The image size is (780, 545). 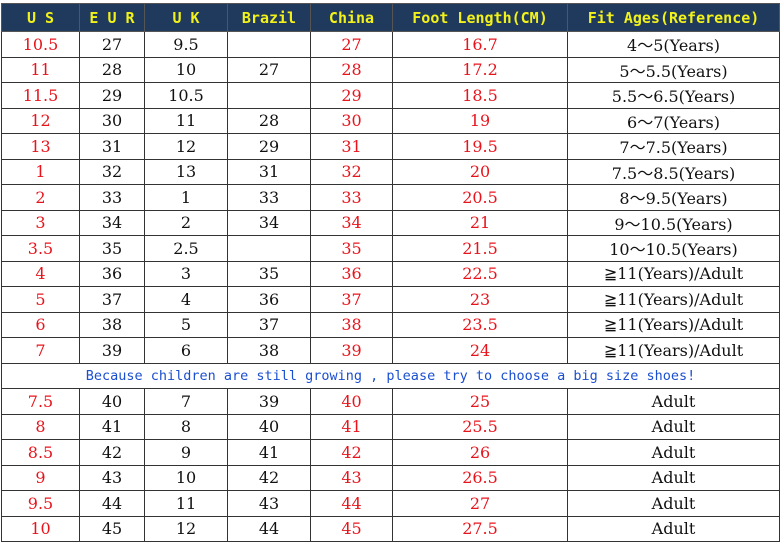 I want to click on cell-foot-length: 21, so click(x=480, y=222).